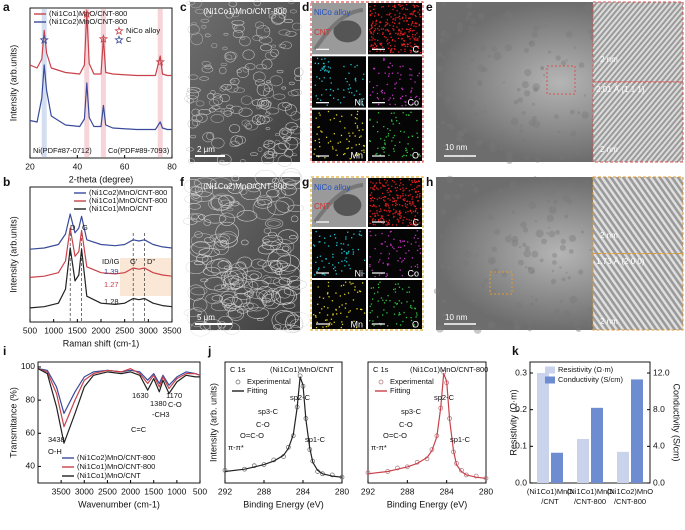 The width and height of the screenshot is (685, 530). I want to click on y-axis-title: Resistivity (Ω·m), so click(513, 422).